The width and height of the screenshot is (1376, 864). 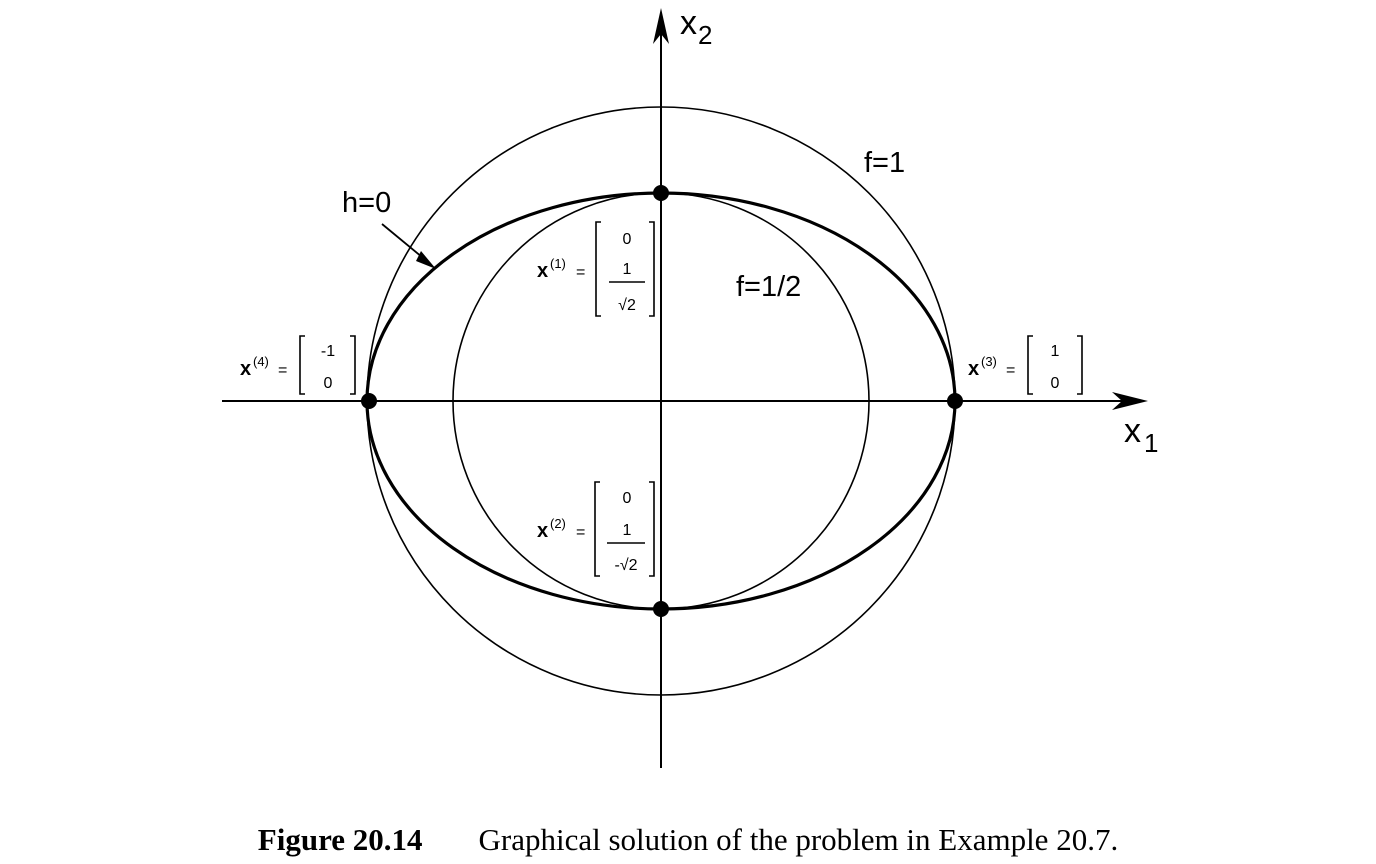 What do you see at coordinates (298, 365) in the screenshot?
I see `label-x4: x (4) = -1 0` at bounding box center [298, 365].